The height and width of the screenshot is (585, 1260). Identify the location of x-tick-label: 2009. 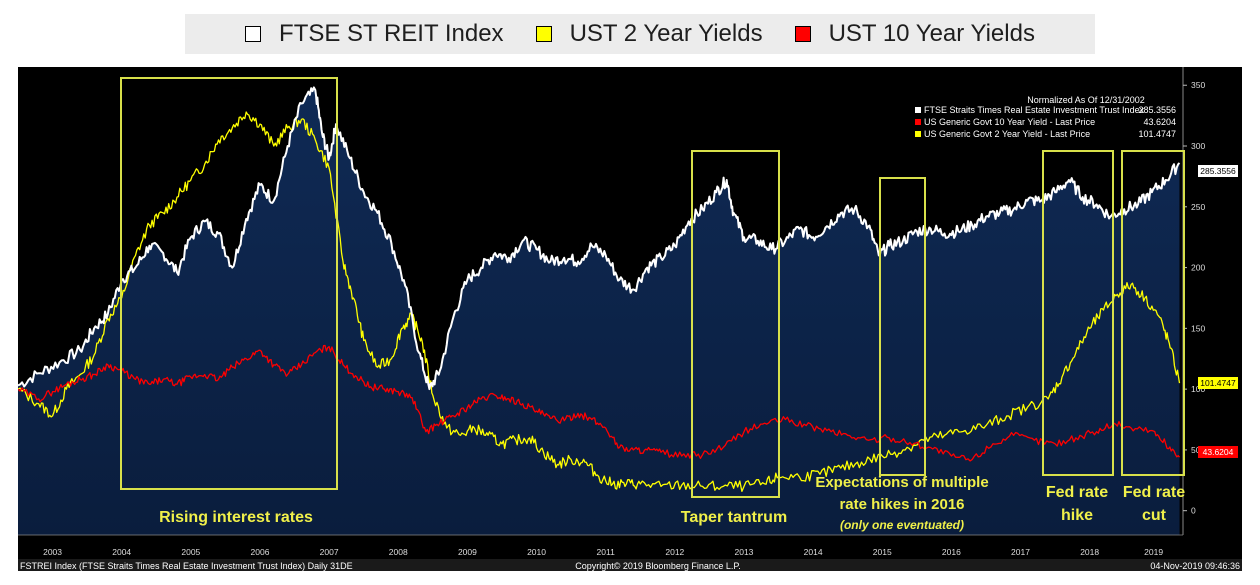
(467, 552).